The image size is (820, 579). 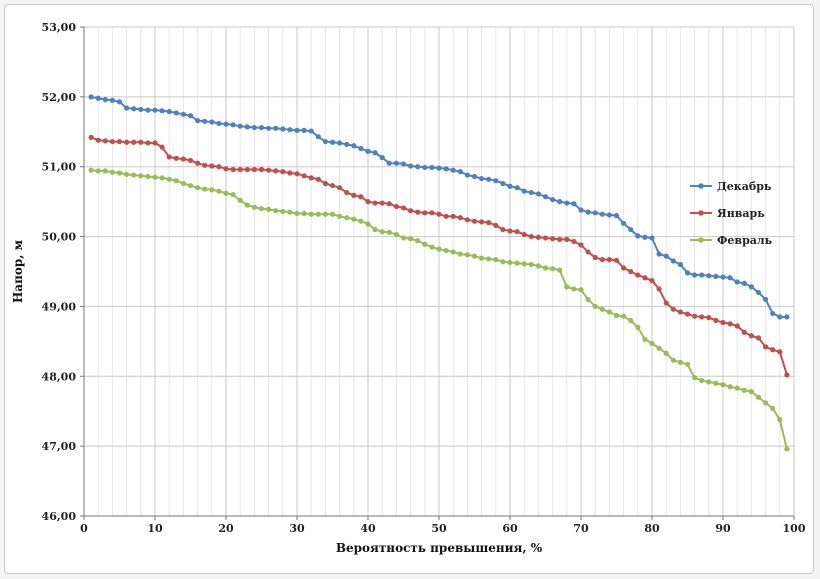 I want to click on x-tick-label: 80, so click(x=652, y=528).